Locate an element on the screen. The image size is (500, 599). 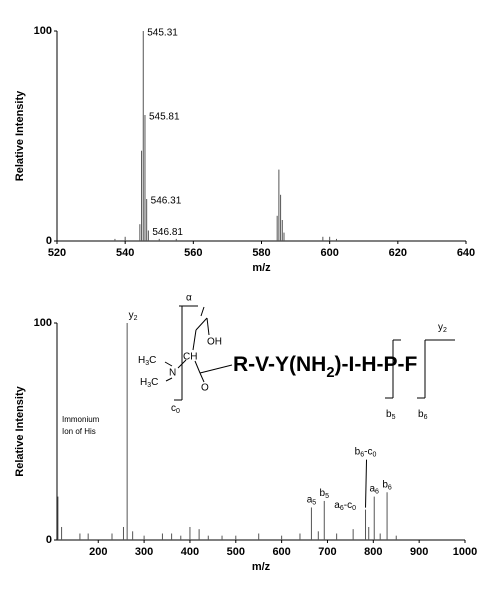
c0-label: c0 is located at coordinates (175, 409).